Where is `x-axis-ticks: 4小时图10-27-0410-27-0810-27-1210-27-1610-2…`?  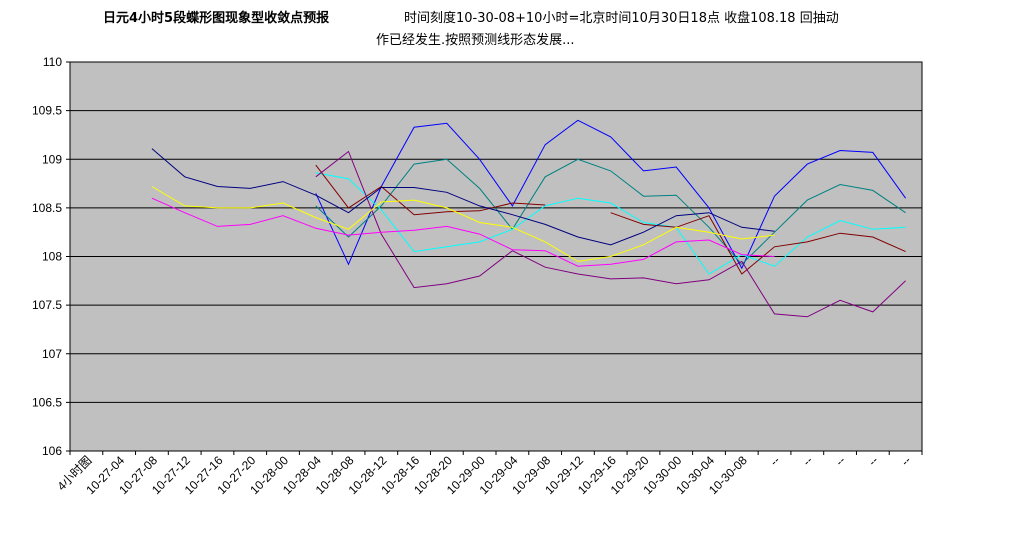 x-axis-ticks: 4小时图10-27-0410-27-0810-27-1210-27-1610-2… is located at coordinates (488, 474).